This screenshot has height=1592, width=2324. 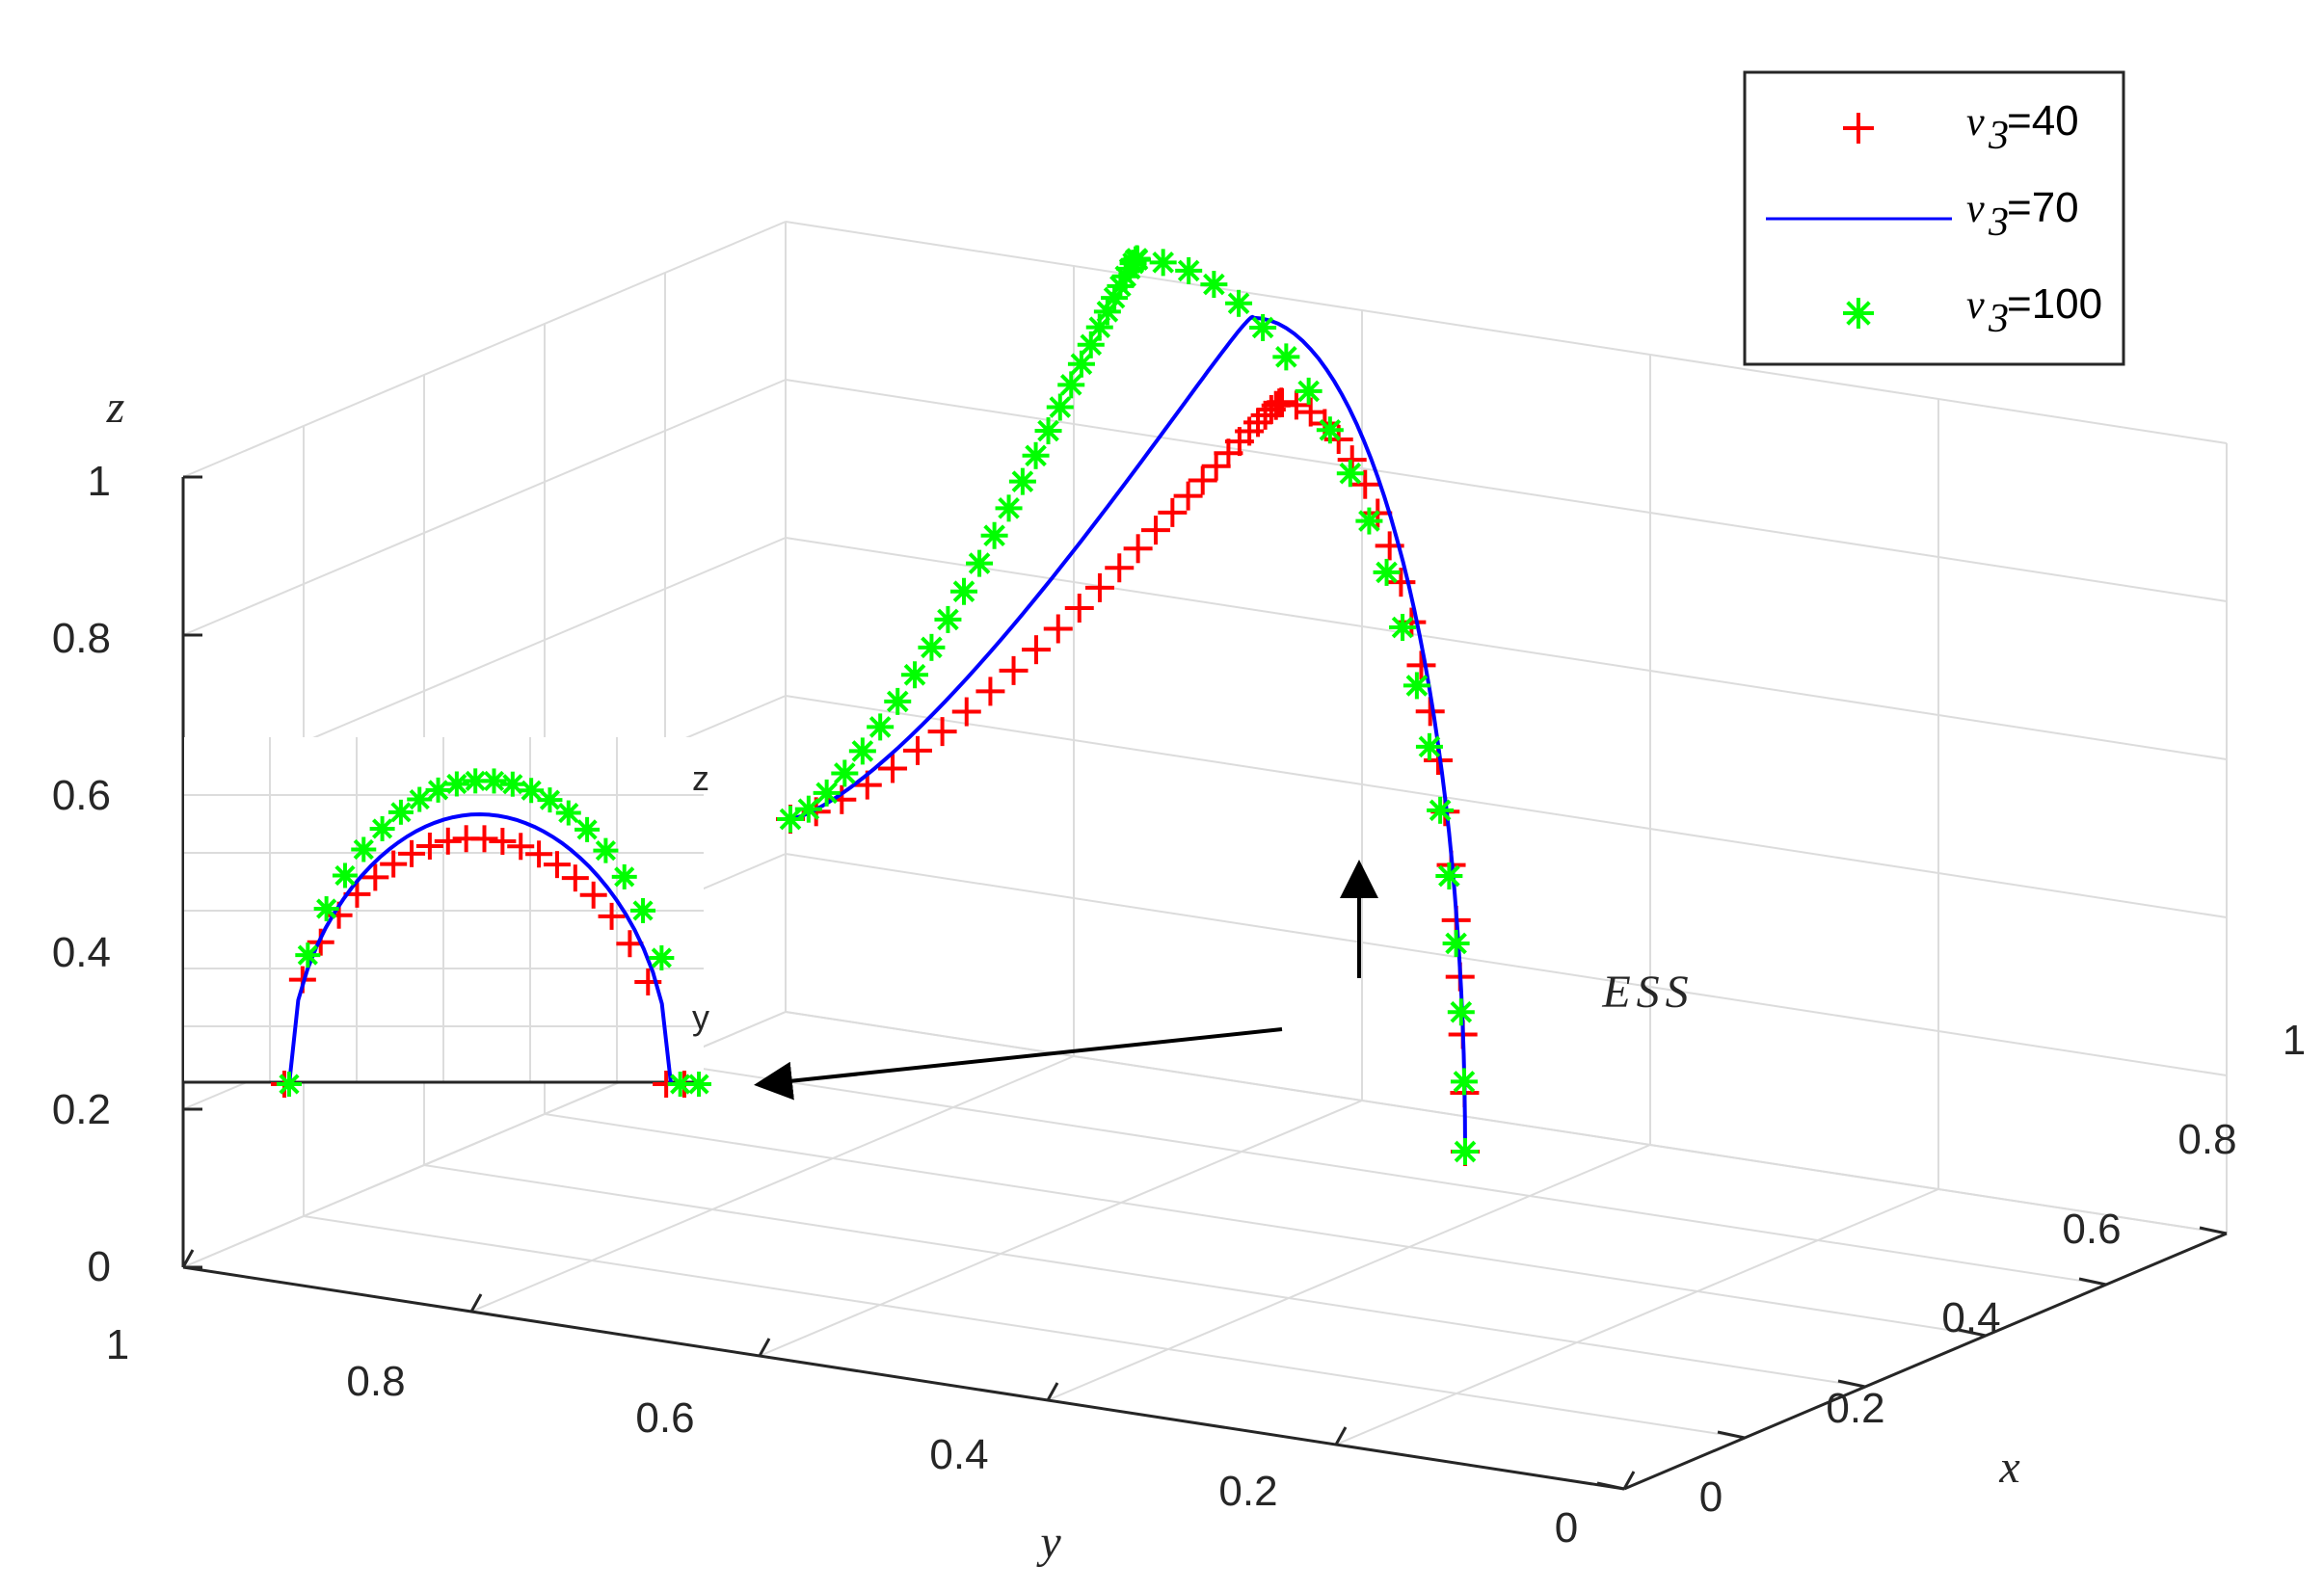 I want to click on z-axis-label: z, so click(x=115, y=407).